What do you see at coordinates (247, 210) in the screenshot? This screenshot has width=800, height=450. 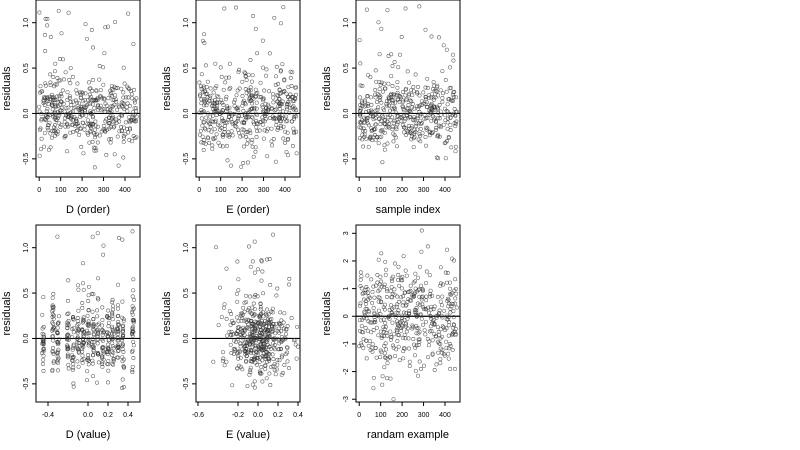 I see `x-axis-label: E (order)` at bounding box center [247, 210].